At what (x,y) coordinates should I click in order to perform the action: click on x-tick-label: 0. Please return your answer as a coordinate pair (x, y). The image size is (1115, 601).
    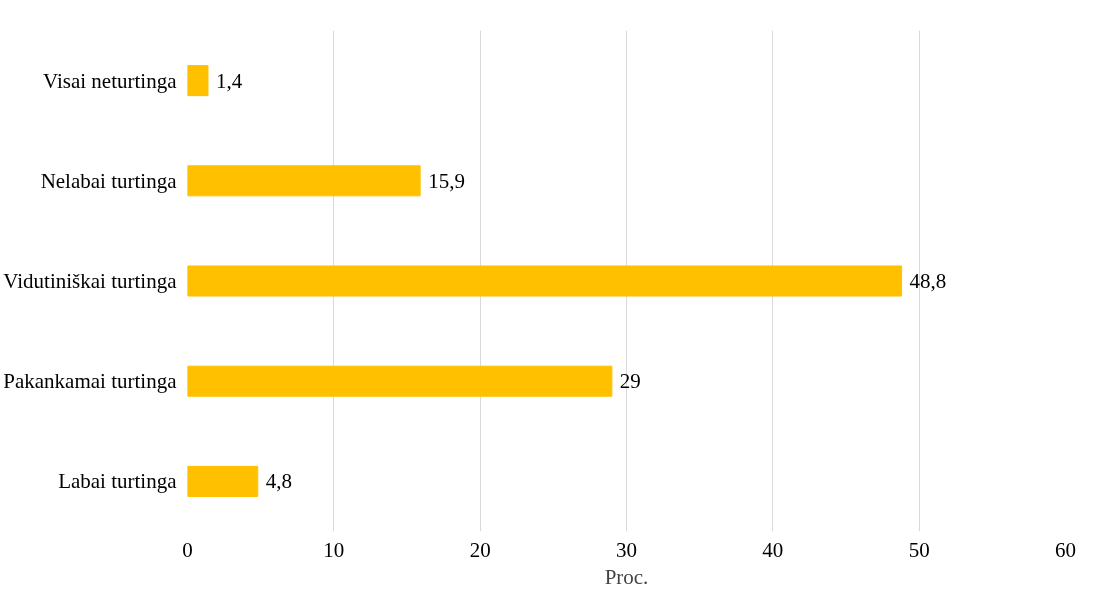
    Looking at the image, I should click on (187, 549).